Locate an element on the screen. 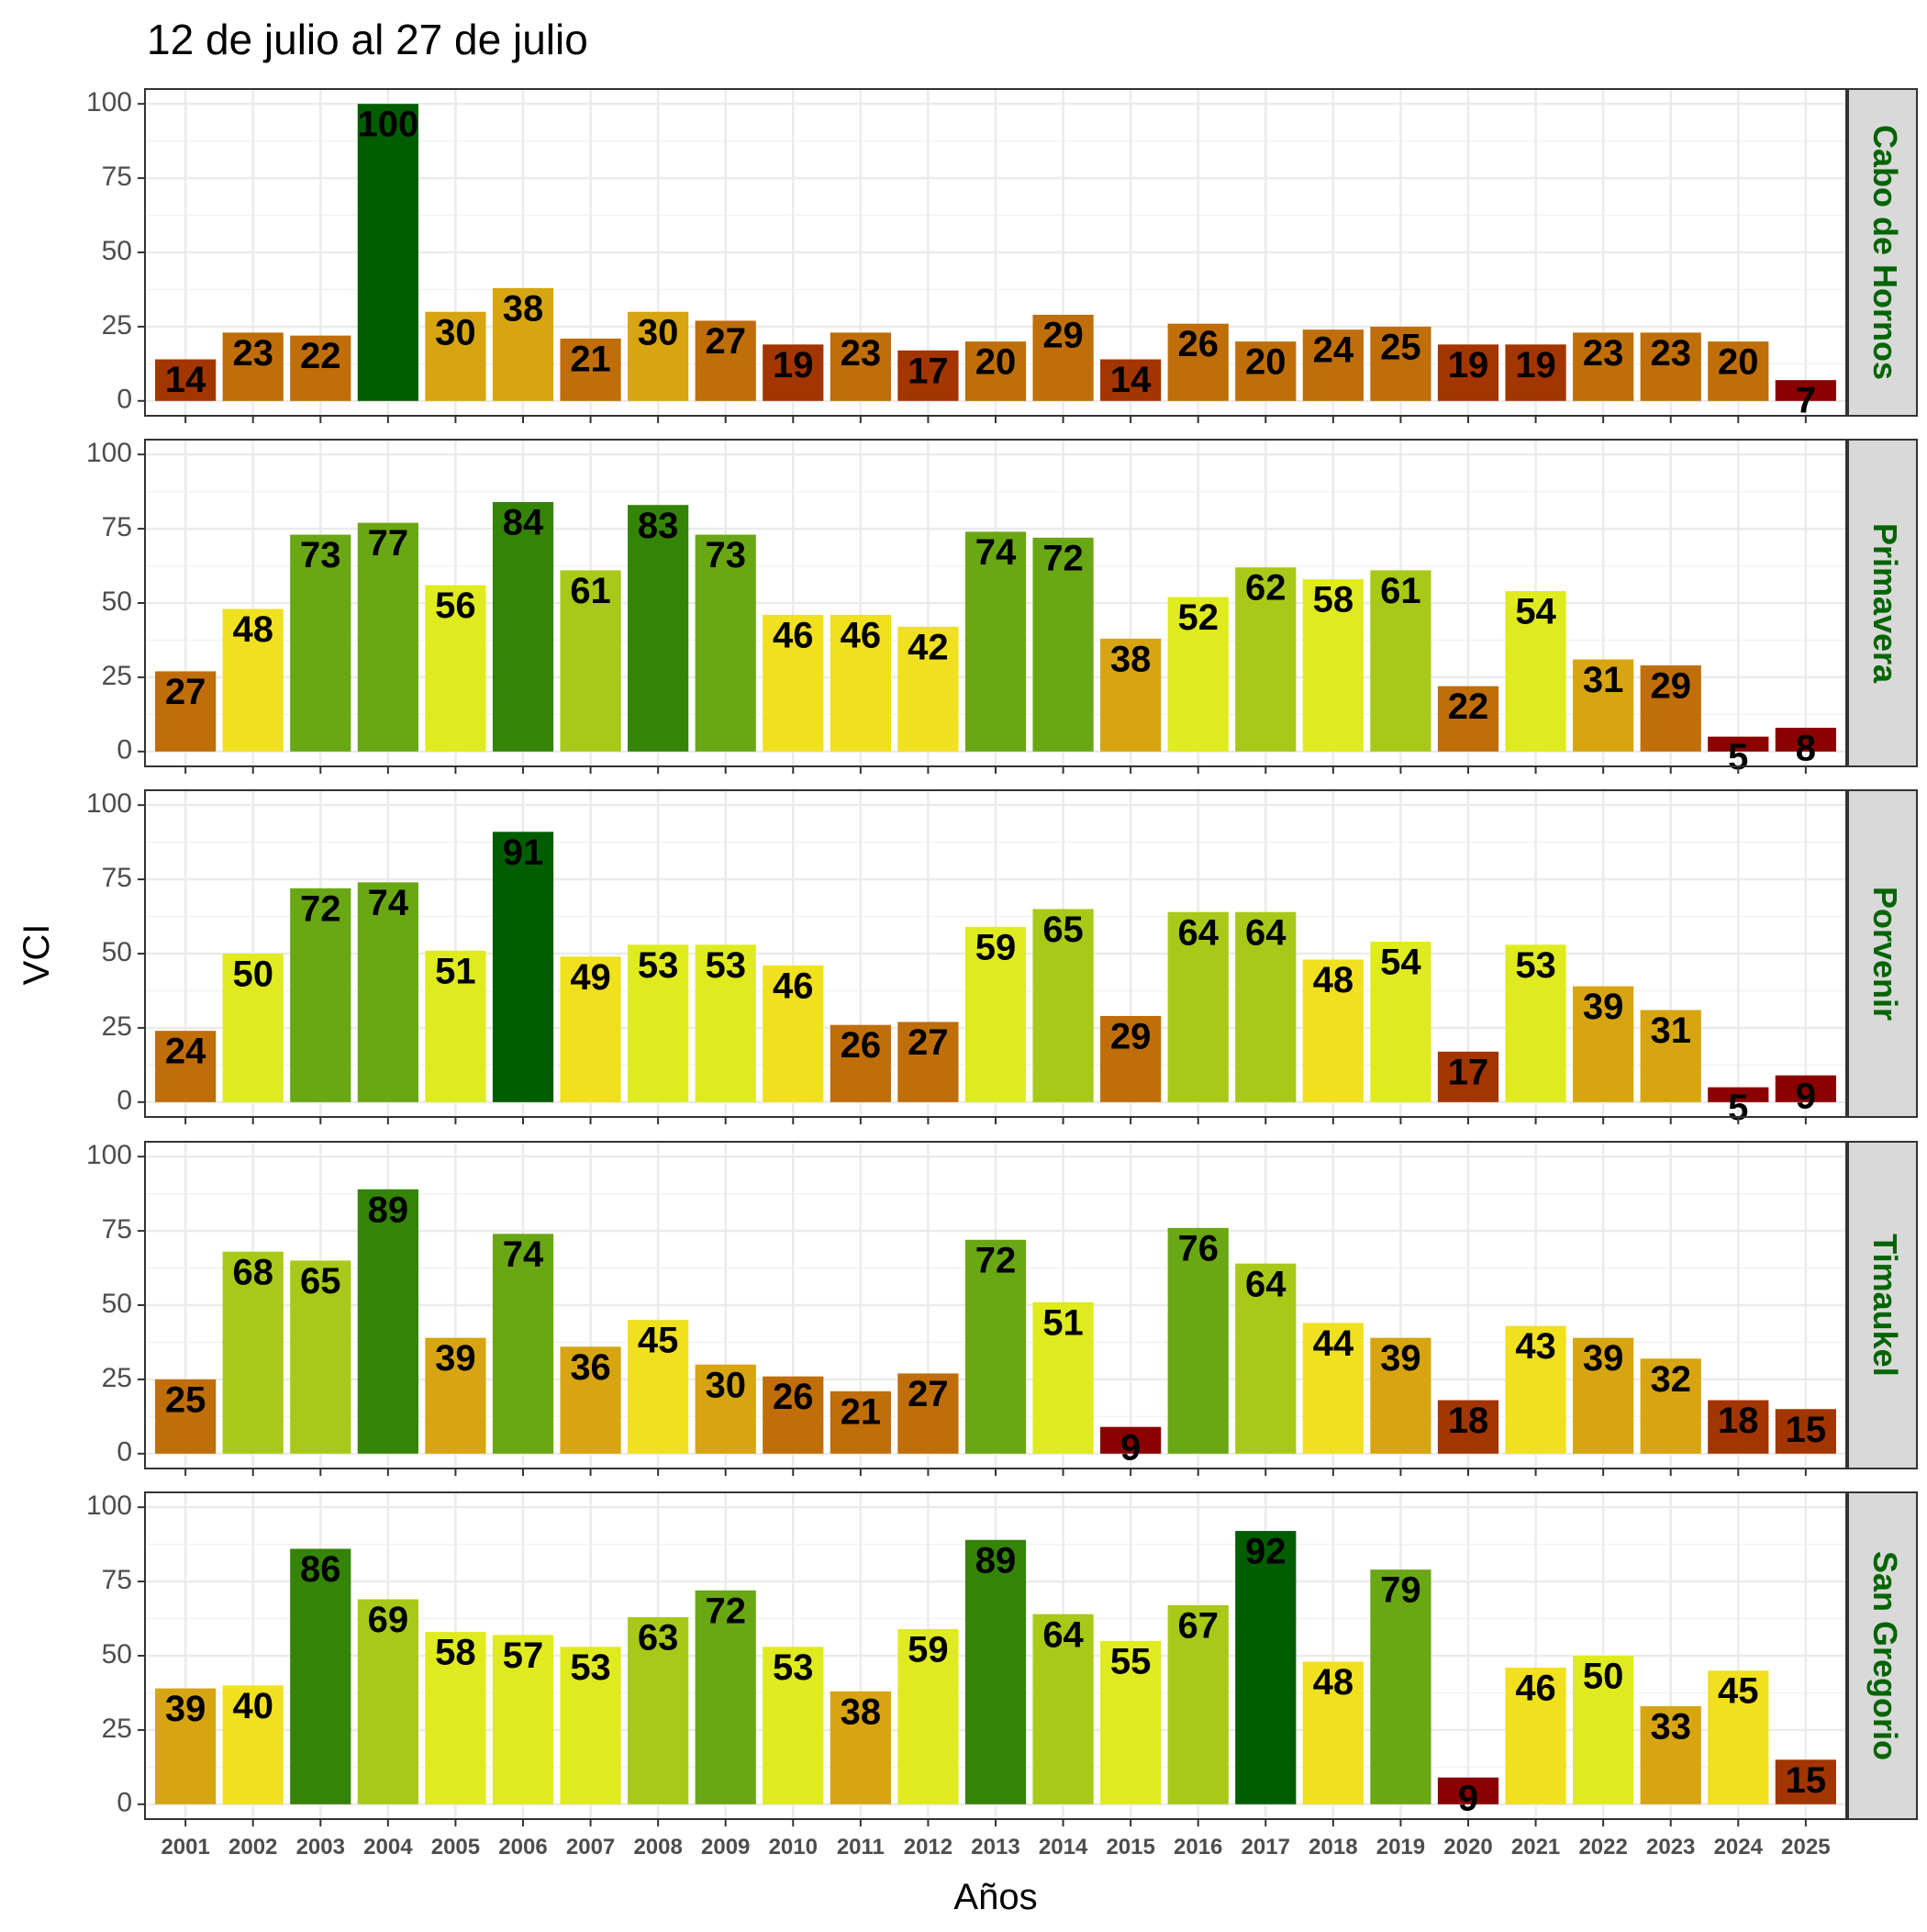 The height and width of the screenshot is (1932, 1927). bar-value-label: 61 is located at coordinates (1400, 591).